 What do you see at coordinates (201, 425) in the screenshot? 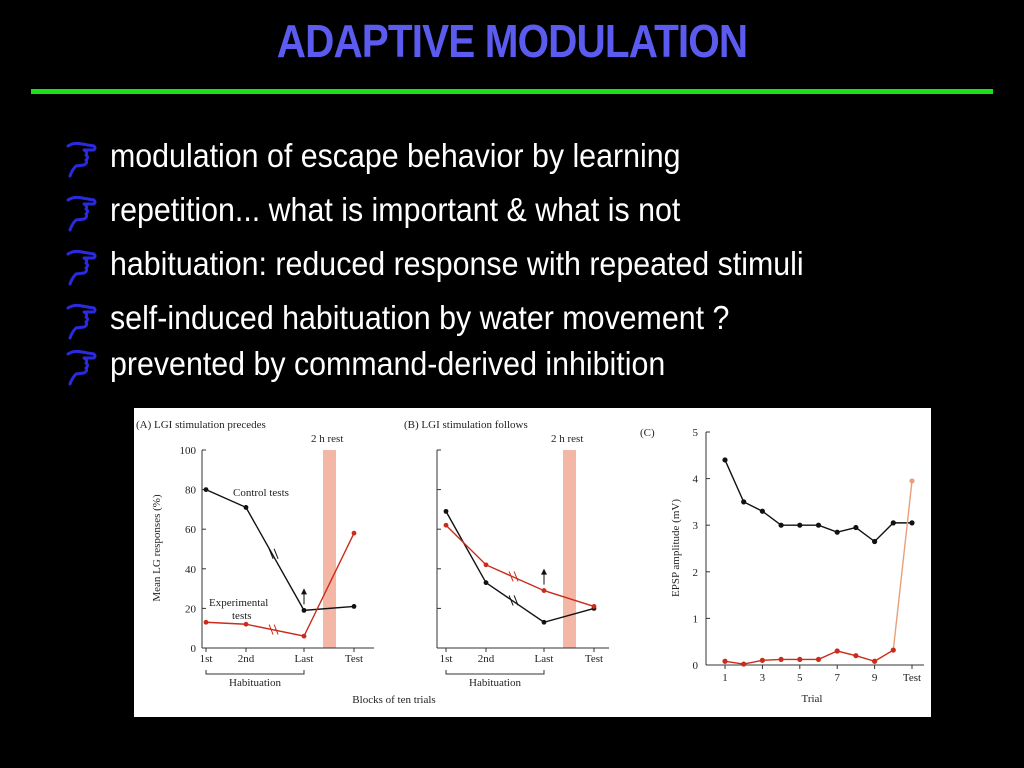
I see `panel-title: (A) LGI stimulation precedes` at bounding box center [201, 425].